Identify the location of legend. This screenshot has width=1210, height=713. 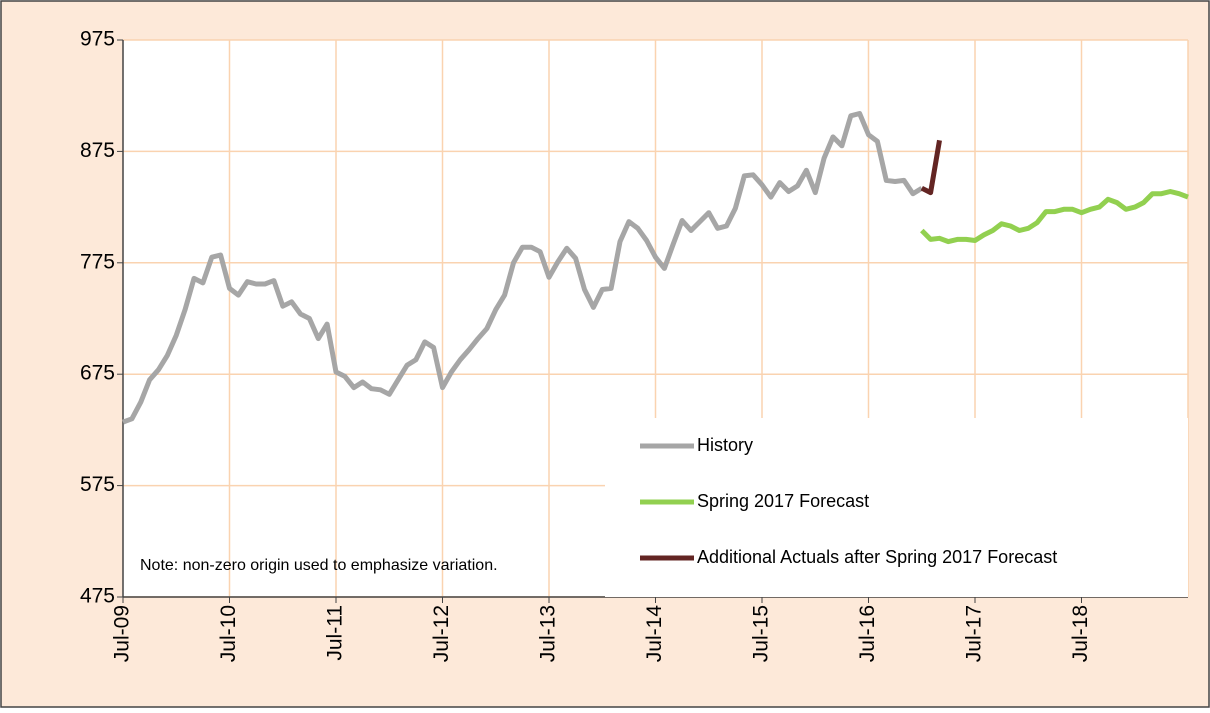
(896, 507).